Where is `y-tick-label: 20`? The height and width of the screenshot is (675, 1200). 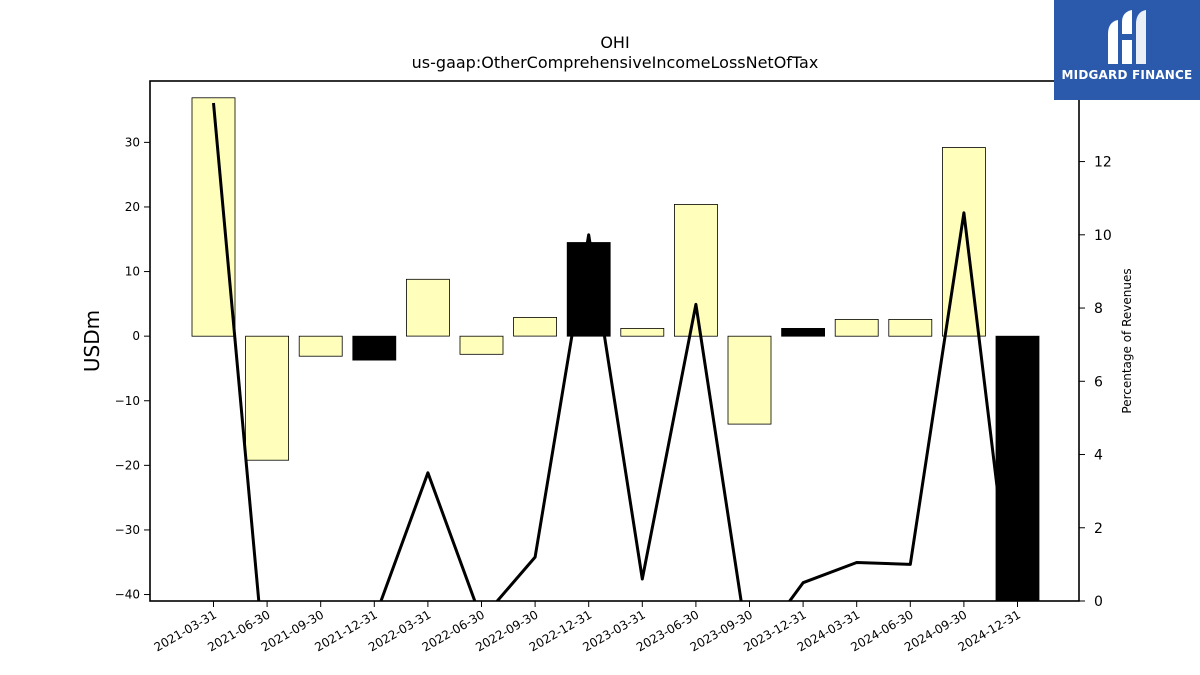 y-tick-label: 20 is located at coordinates (132, 207).